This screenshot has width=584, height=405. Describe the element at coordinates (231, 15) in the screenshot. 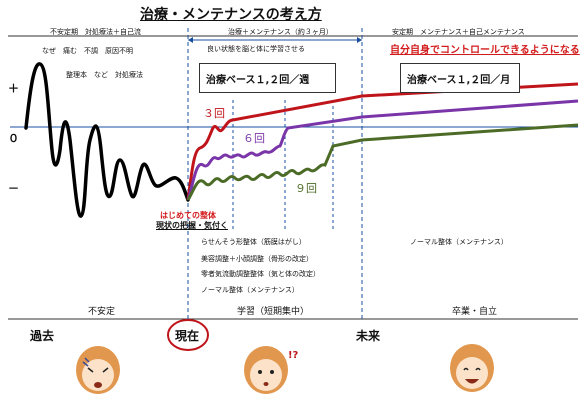

I see `page-title: 治療・メンテナンスの考え方` at that location.